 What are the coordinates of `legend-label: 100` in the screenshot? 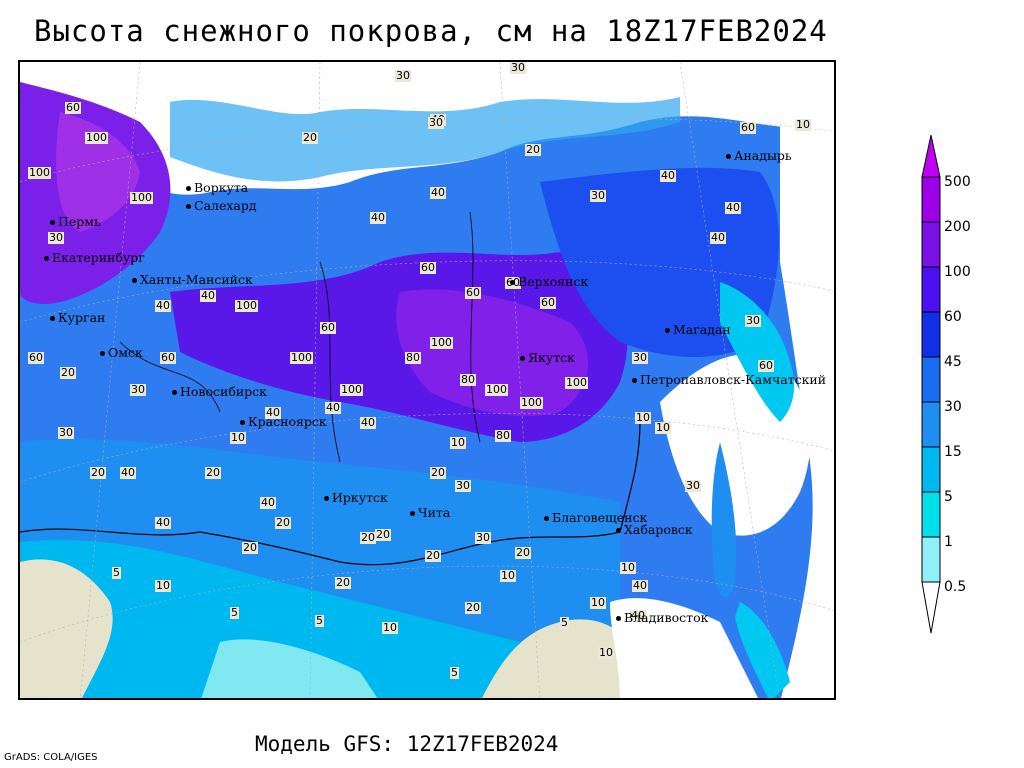 It's located at (957, 272).